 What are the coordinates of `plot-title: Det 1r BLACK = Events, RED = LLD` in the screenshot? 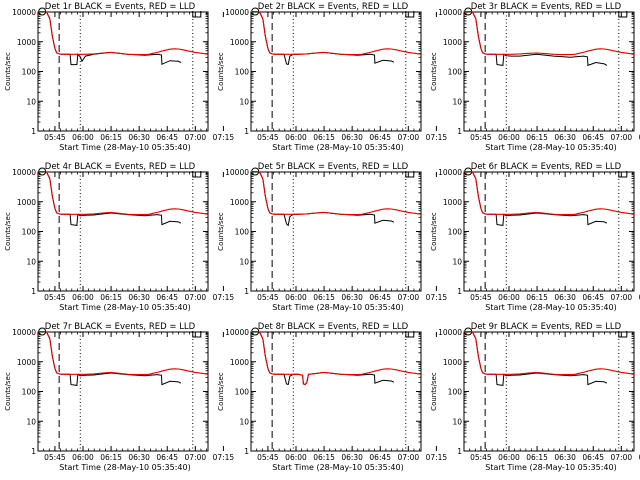 It's located at (120, 7).